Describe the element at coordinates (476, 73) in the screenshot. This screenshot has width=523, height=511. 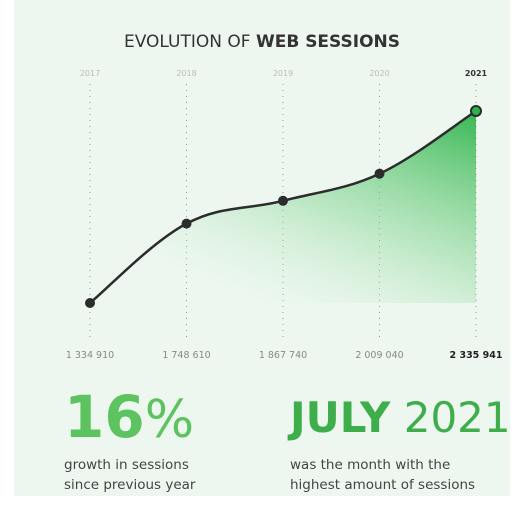
I see `x-tick-label: 2021` at that location.